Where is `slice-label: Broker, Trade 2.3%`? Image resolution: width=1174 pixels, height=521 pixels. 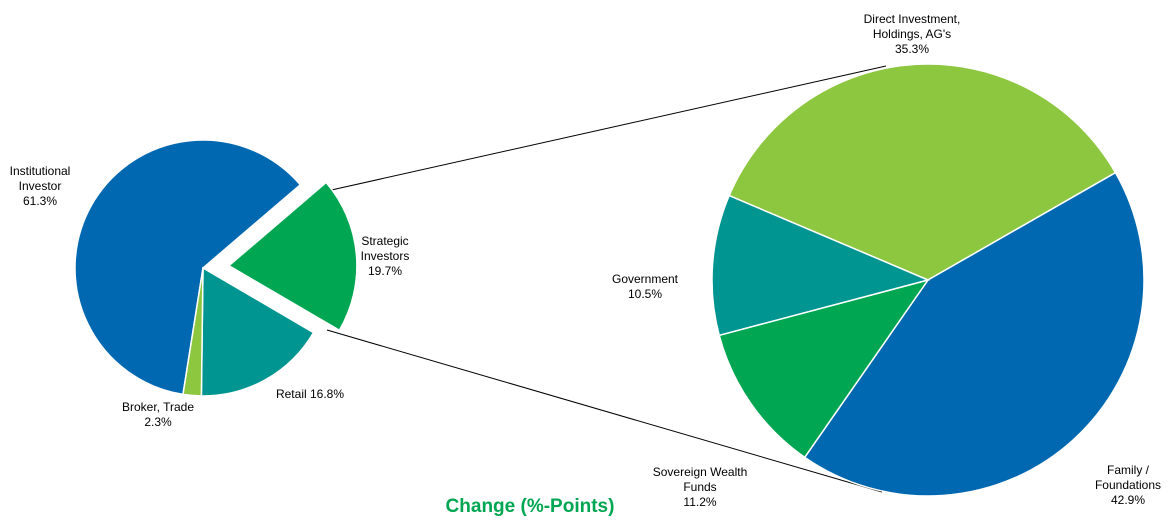
slice-label: Broker, Trade 2.3% is located at coordinates (158, 415).